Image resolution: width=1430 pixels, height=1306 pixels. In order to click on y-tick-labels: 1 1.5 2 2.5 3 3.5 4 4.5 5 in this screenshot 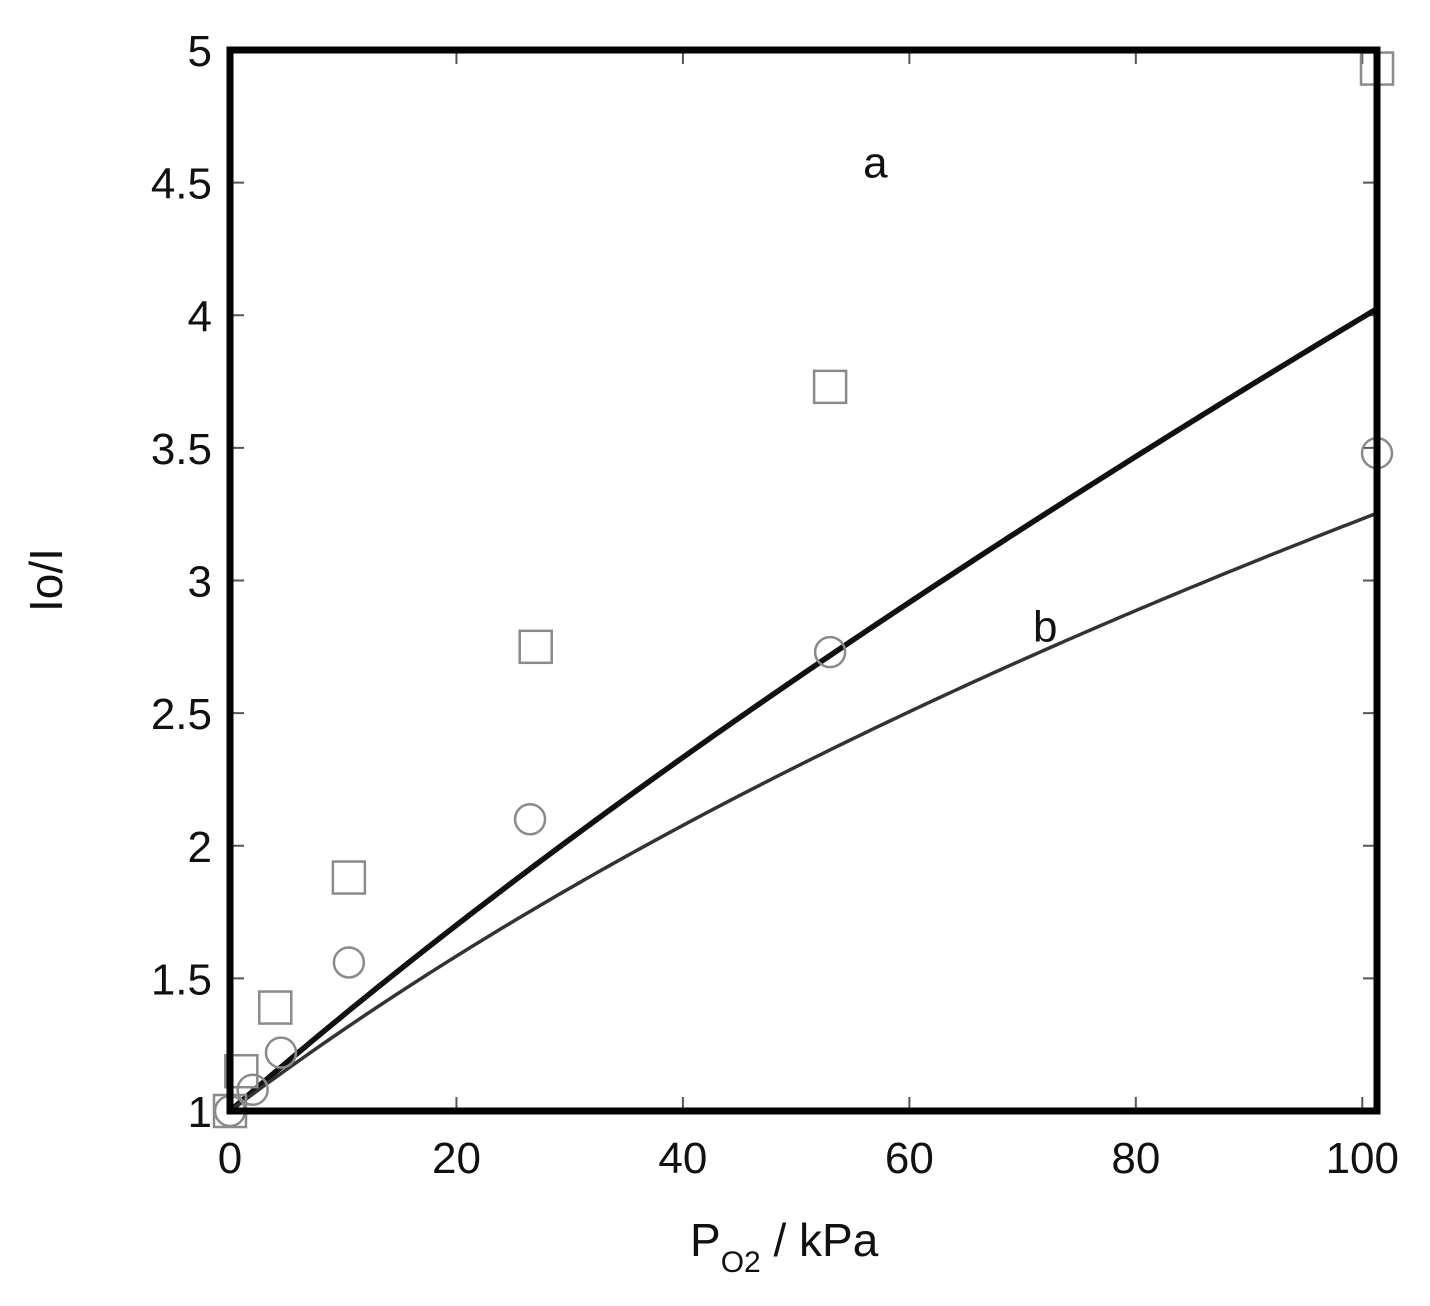, I will do `click(181, 582)`.